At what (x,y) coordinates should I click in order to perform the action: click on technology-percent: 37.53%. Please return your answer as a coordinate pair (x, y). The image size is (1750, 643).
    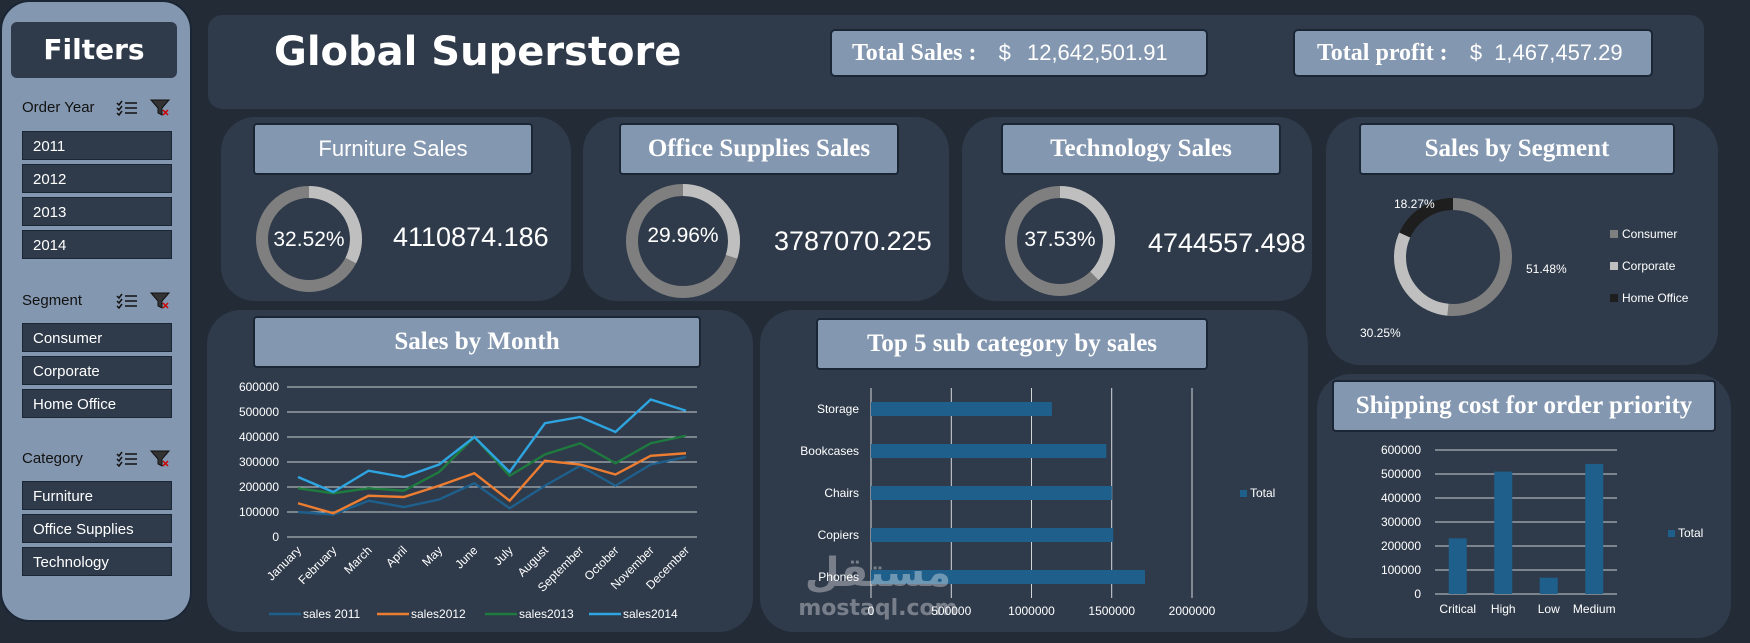
    Looking at the image, I should click on (1060, 239).